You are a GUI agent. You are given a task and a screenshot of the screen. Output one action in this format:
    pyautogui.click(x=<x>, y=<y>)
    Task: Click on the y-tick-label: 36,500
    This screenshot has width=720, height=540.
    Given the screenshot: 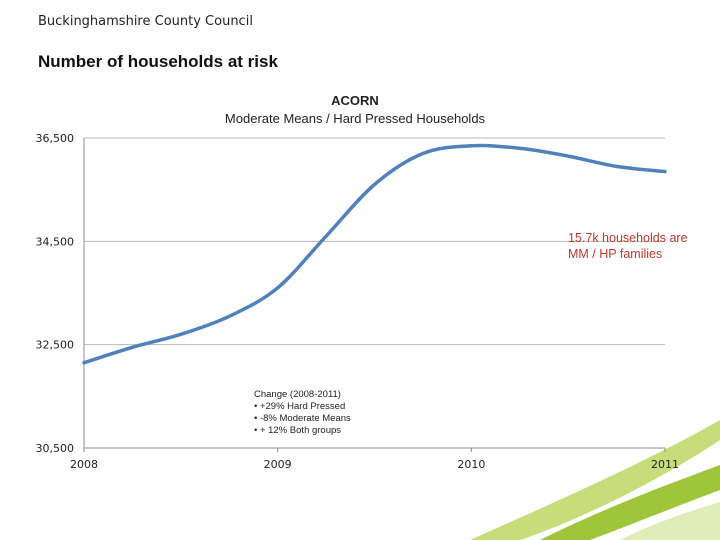 What is the action you would take?
    pyautogui.click(x=55, y=138)
    